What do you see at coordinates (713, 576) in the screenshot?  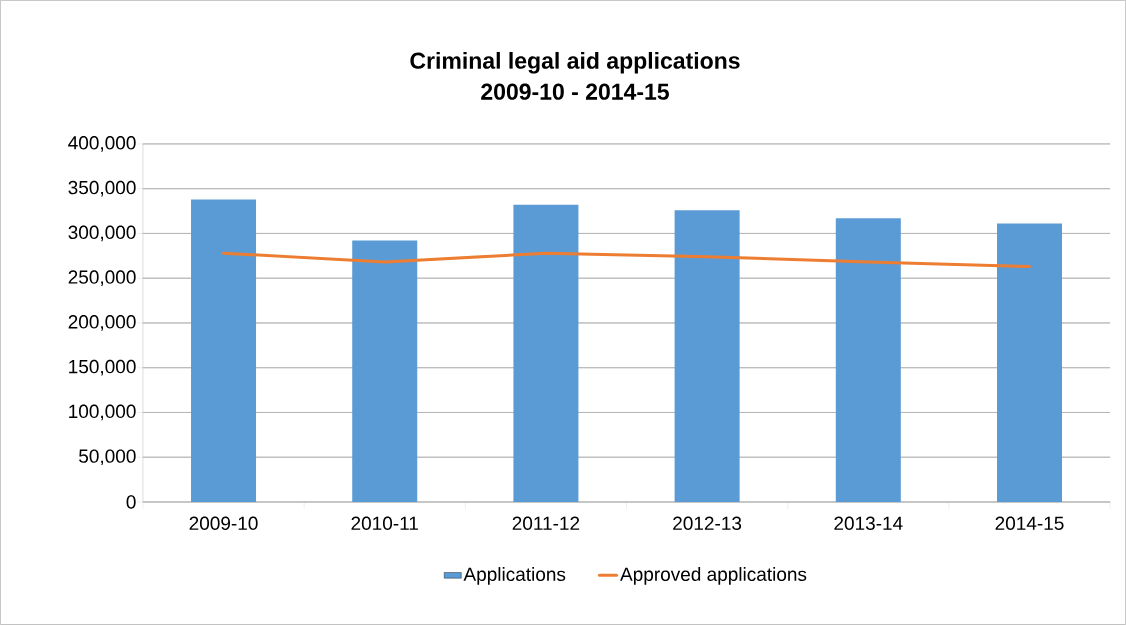 I see `legend-label: Approved applications` at bounding box center [713, 576].